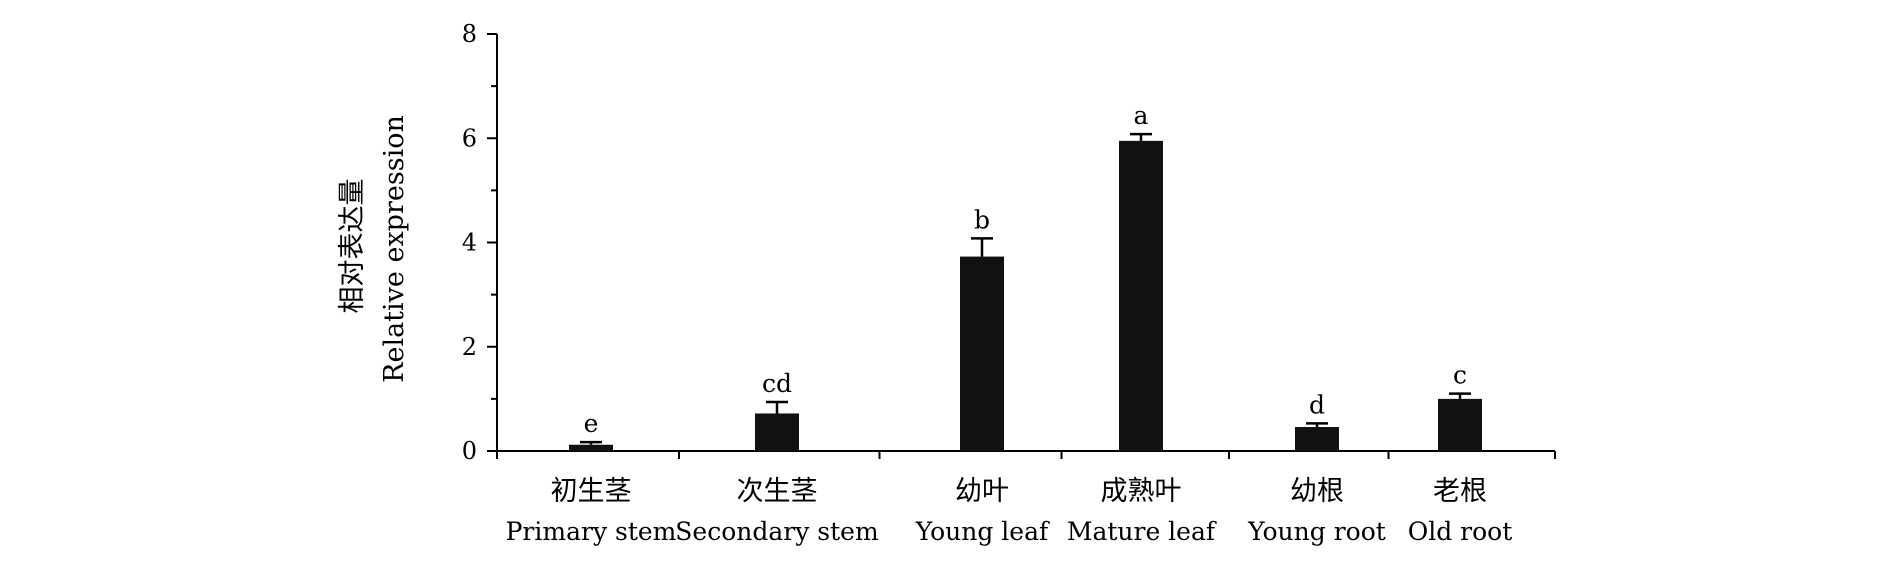 This screenshot has height=567, width=1890. I want to click on y-tick-label: 8, so click(469, 34).